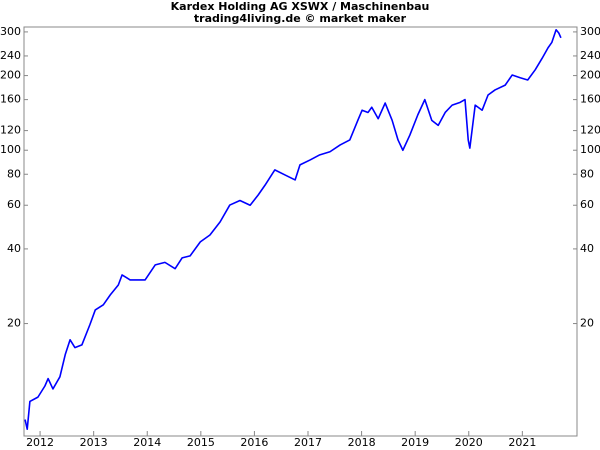  I want to click on y-tick-label: 160, so click(10, 99).